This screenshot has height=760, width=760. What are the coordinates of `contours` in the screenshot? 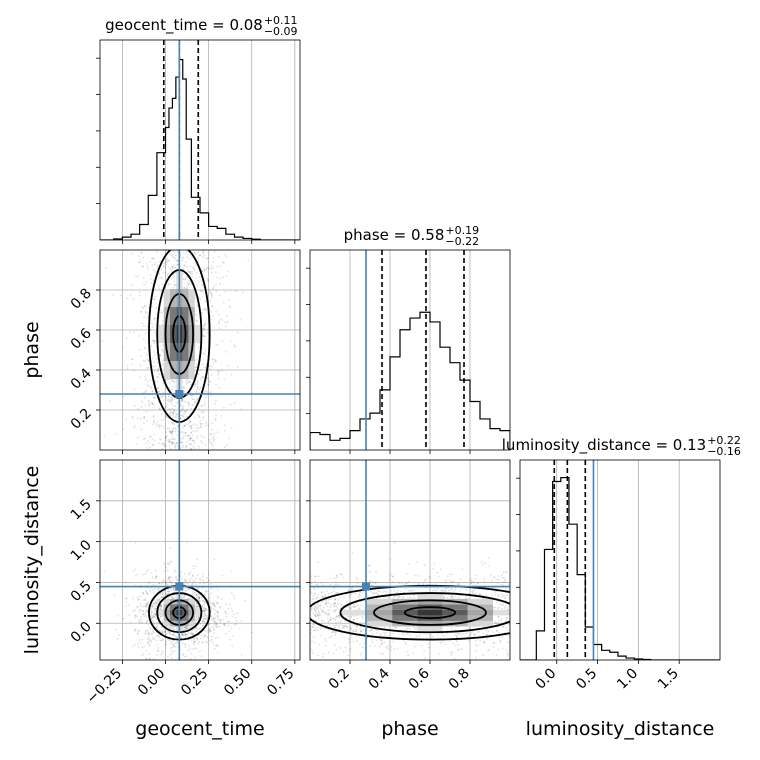 It's located at (410, 612).